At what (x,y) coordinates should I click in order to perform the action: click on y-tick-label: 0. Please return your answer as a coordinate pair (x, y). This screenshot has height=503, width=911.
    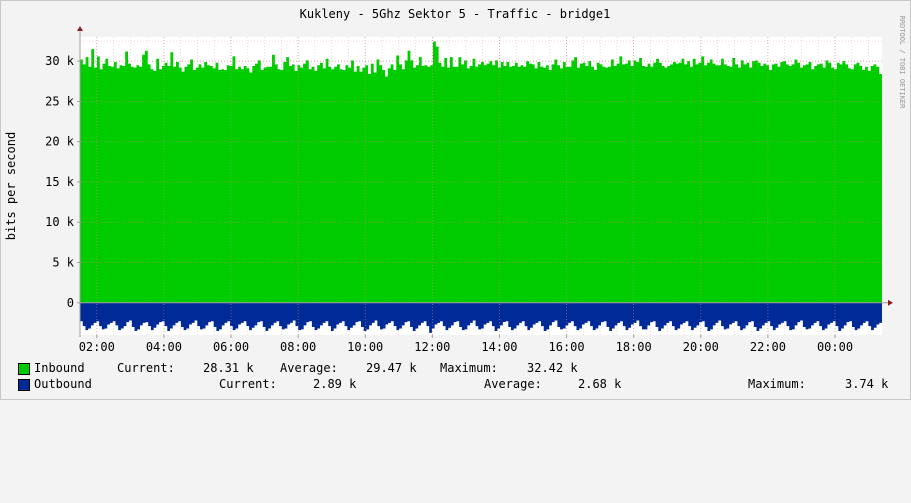
    Looking at the image, I should click on (70, 303).